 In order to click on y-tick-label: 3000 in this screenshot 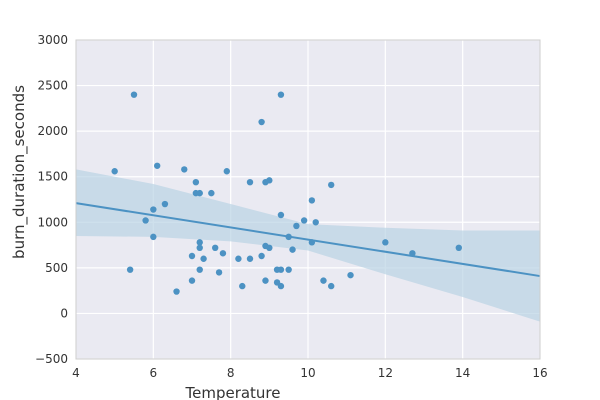, I will do `click(52, 40)`.